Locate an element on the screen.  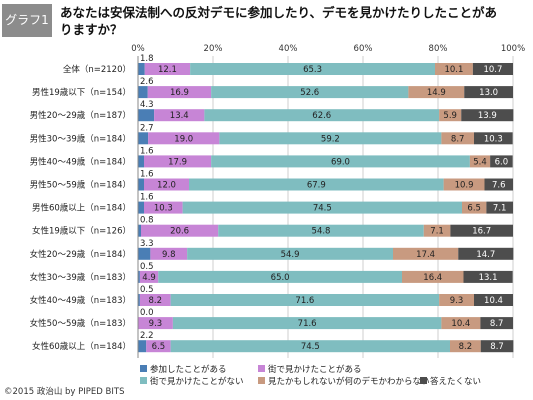
data-label: 74.5 is located at coordinates (310, 347).